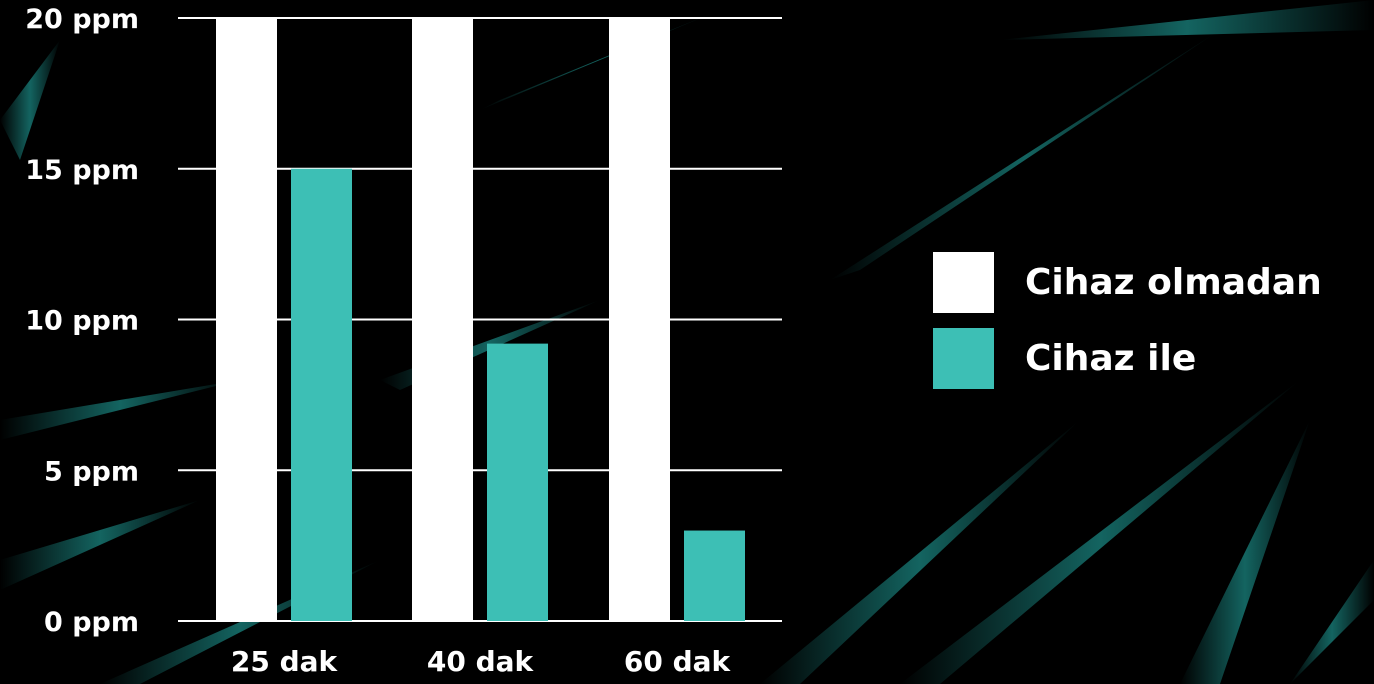 The width and height of the screenshot is (1374, 684). What do you see at coordinates (963, 358) in the screenshot?
I see `legend-swatch-with-device` at bounding box center [963, 358].